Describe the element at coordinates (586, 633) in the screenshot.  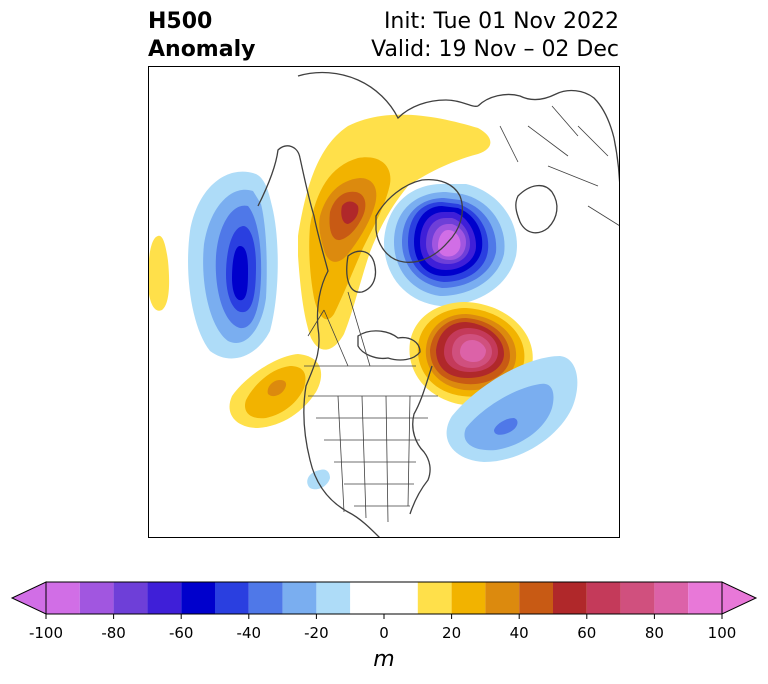
I see `colorbar-tick-label: 60` at that location.